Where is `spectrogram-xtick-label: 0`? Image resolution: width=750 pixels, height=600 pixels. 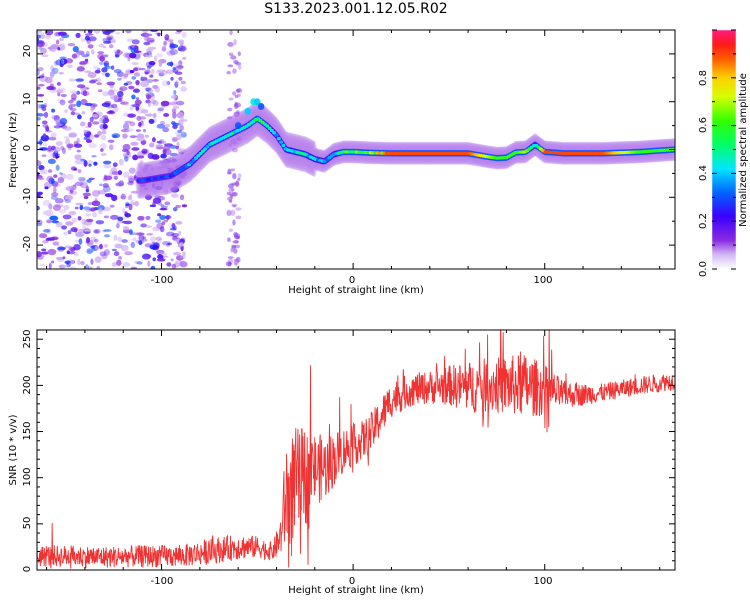 spectrogram-xtick-label: 0 is located at coordinates (352, 280).